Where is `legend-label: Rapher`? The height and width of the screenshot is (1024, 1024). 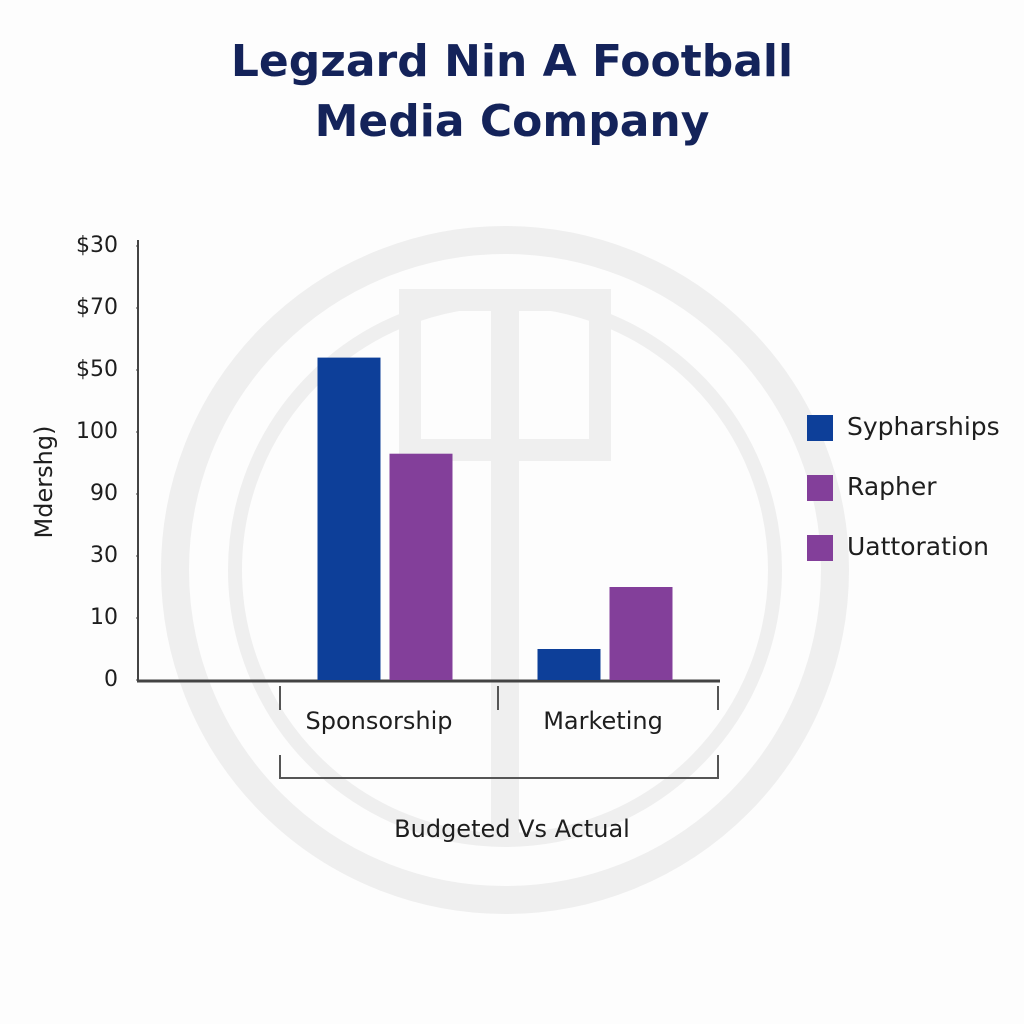
legend-label: Rapher is located at coordinates (892, 486).